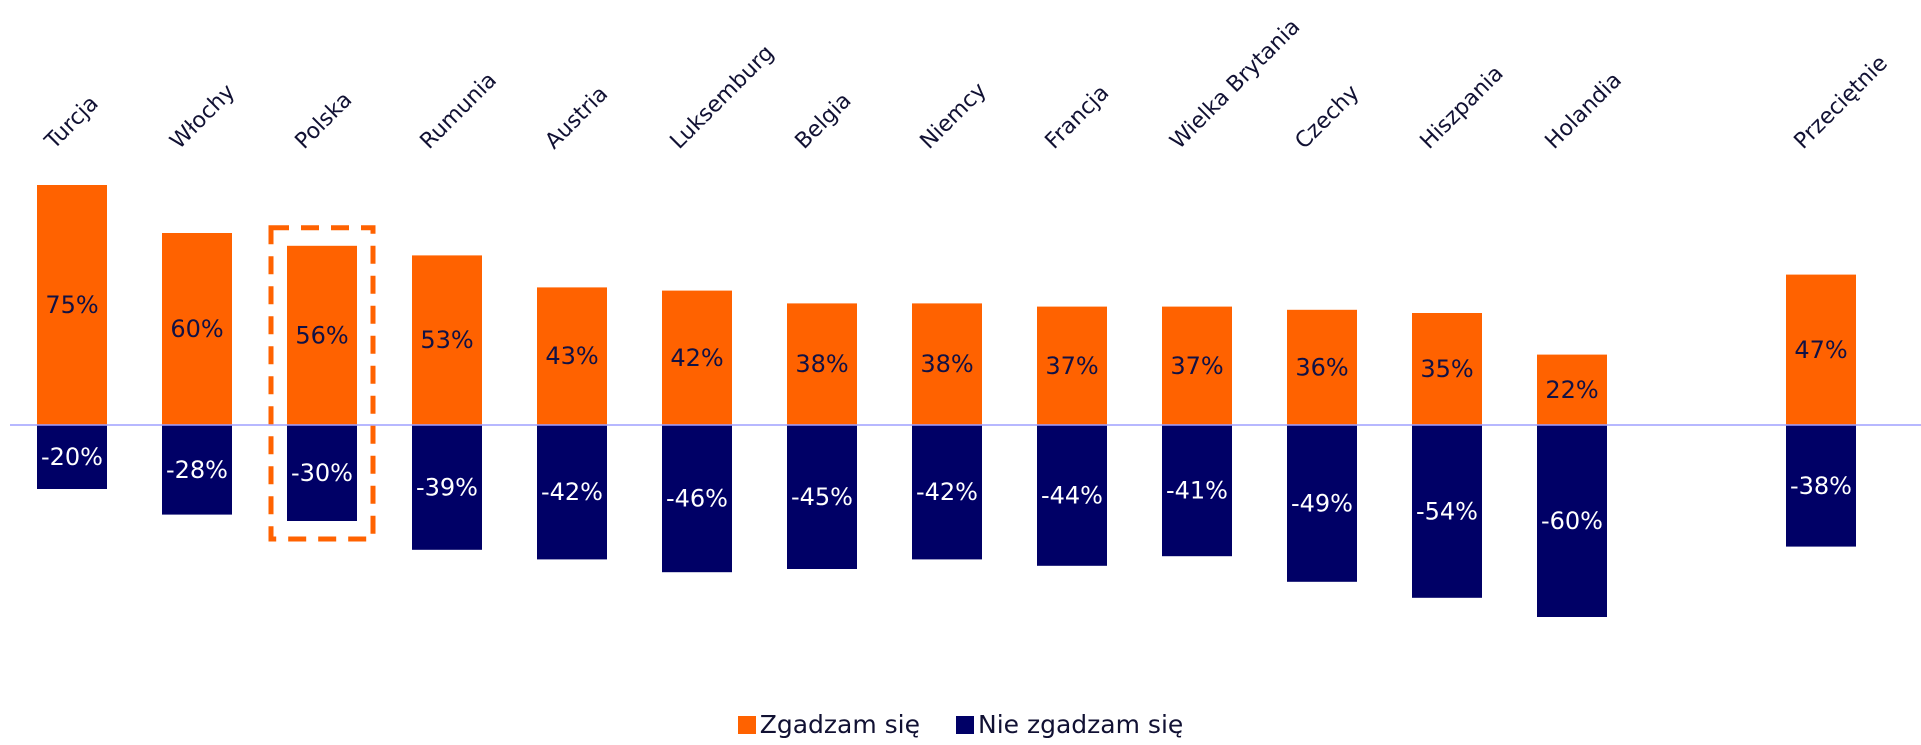  I want to click on category-label-belgia: Belgia, so click(824, 121).